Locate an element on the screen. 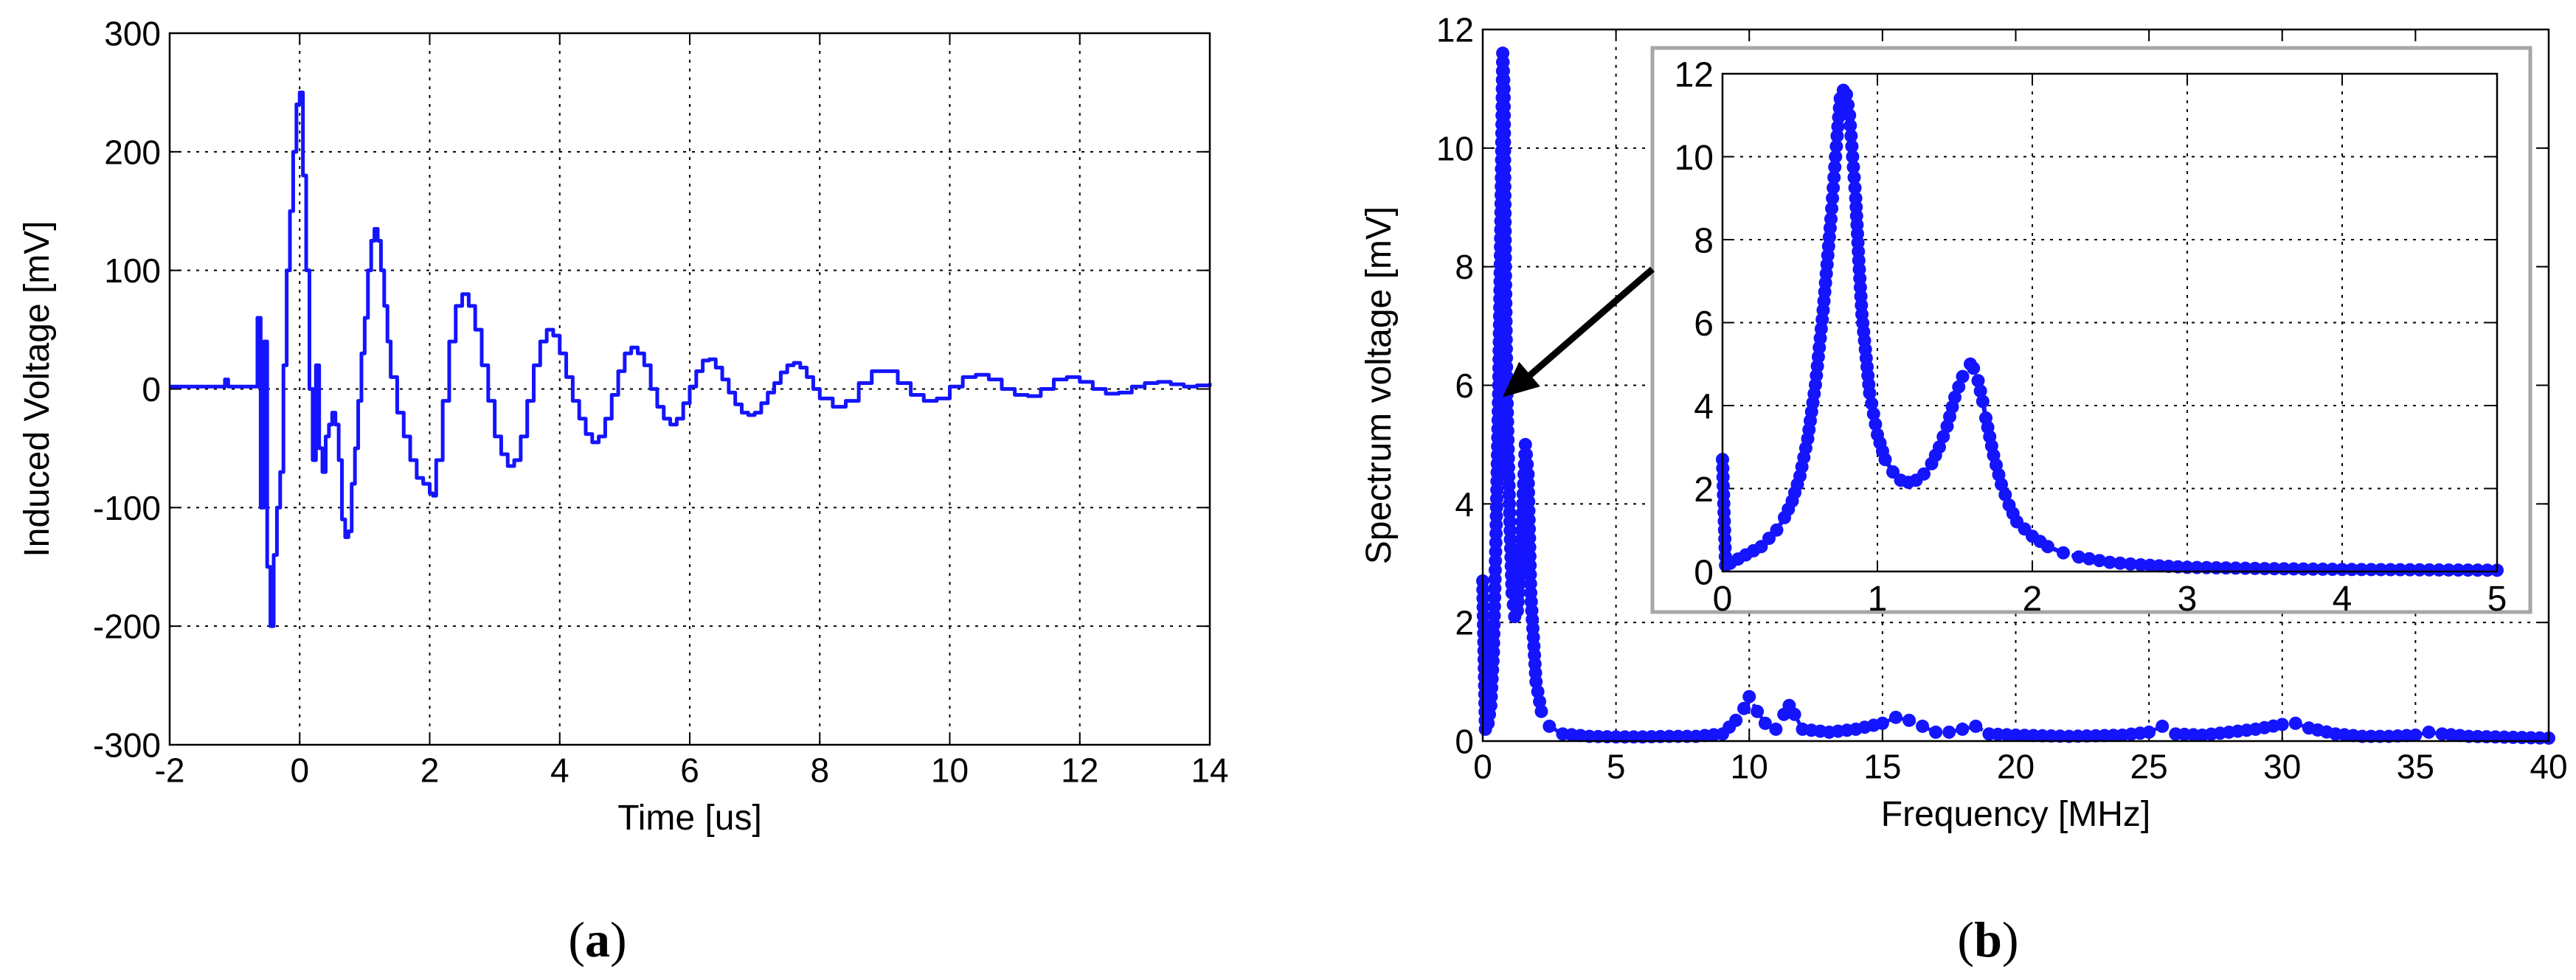 The width and height of the screenshot is (2576, 980). chart-a-ytick-label: 200 is located at coordinates (132, 152).